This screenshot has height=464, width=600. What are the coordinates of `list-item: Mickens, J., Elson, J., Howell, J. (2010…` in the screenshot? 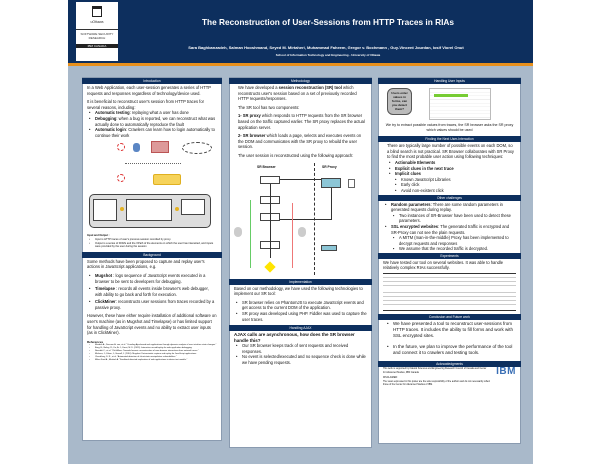 It's located at (152, 354).